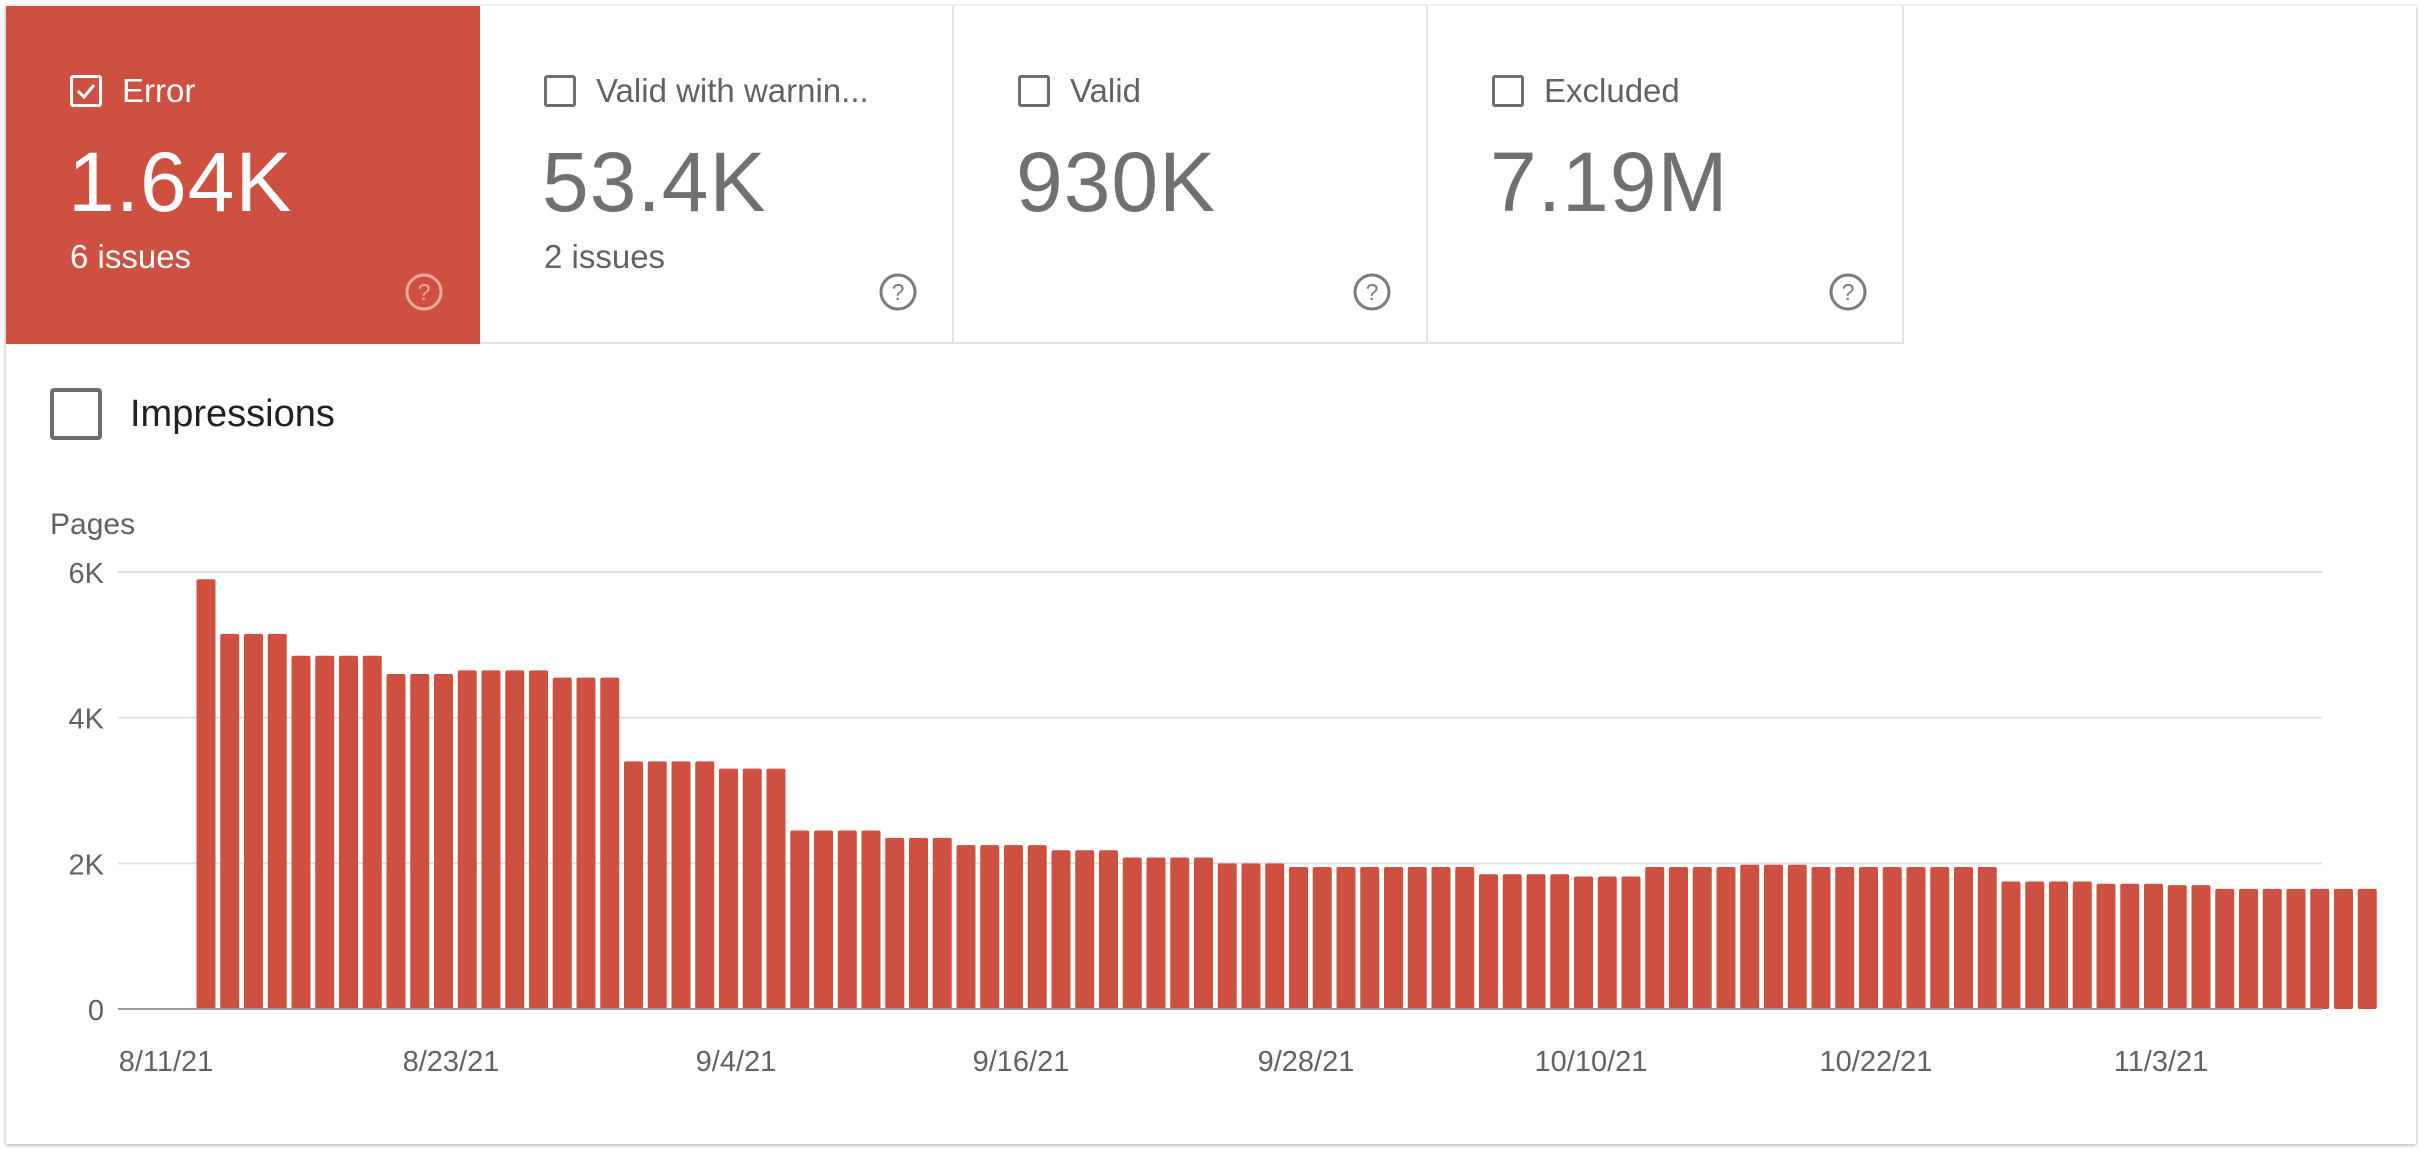 The height and width of the screenshot is (1154, 2424). I want to click on valid-with-warnings-card: Valid with warnin... 53.4K 2 issues ?, so click(717, 175).